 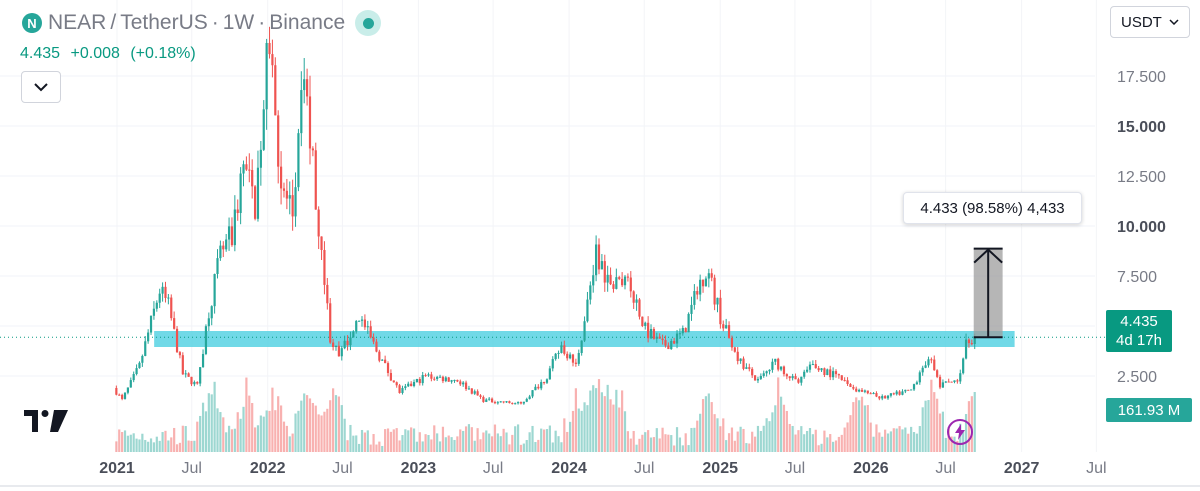 What do you see at coordinates (40, 53) in the screenshot?
I see `last-price: 4.435` at bounding box center [40, 53].